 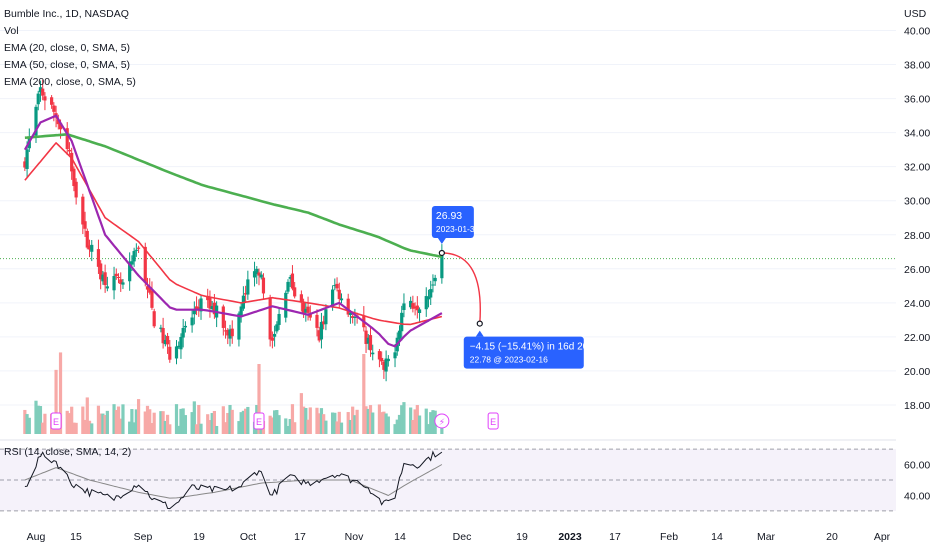 I want to click on projection-end-point, so click(x=479, y=323).